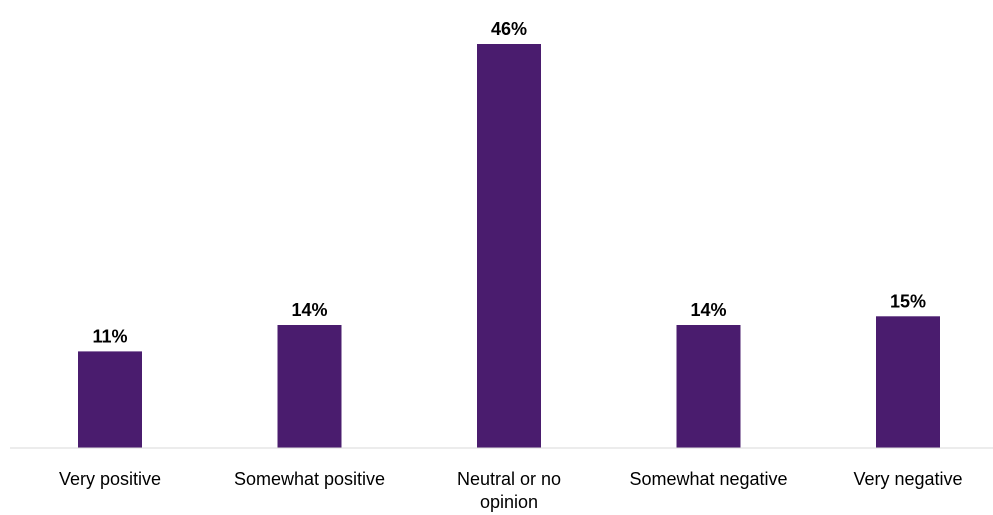 This screenshot has height=515, width=993. What do you see at coordinates (509, 29) in the screenshot?
I see `data-label-2: 46%` at bounding box center [509, 29].